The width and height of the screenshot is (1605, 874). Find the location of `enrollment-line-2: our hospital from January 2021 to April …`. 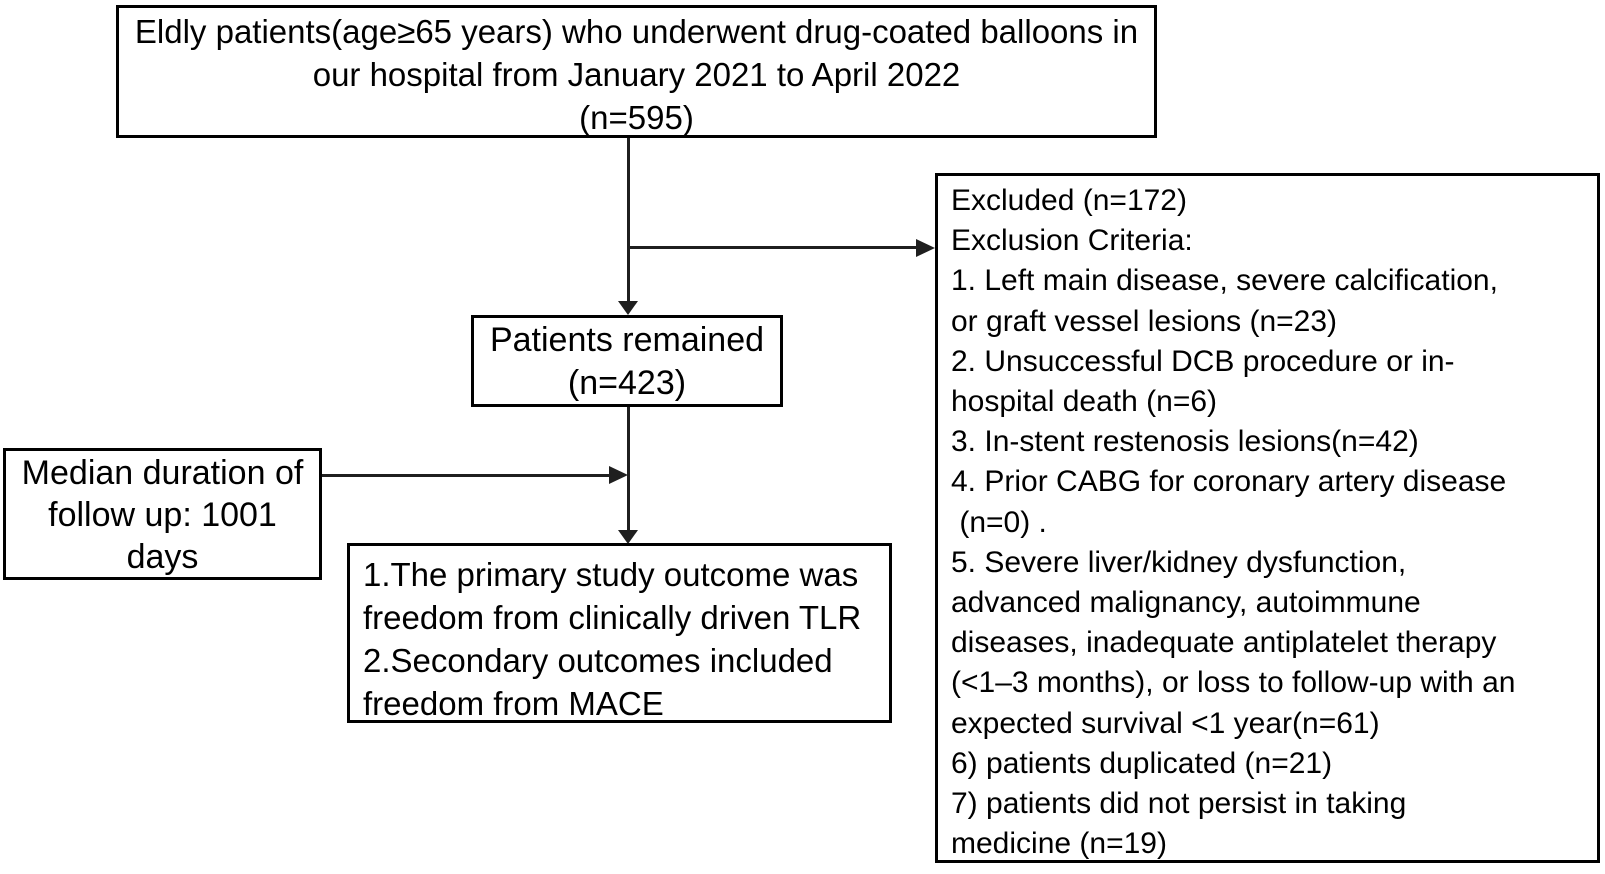

enrollment-line-2: our hospital from January 2021 to April … is located at coordinates (636, 74).